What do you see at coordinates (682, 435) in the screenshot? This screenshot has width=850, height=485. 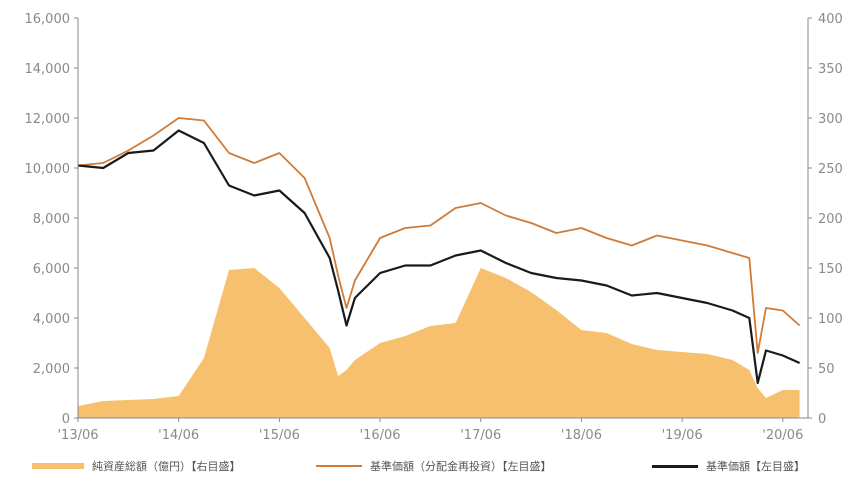 I see `x-tick-label: '19/06` at bounding box center [682, 435].